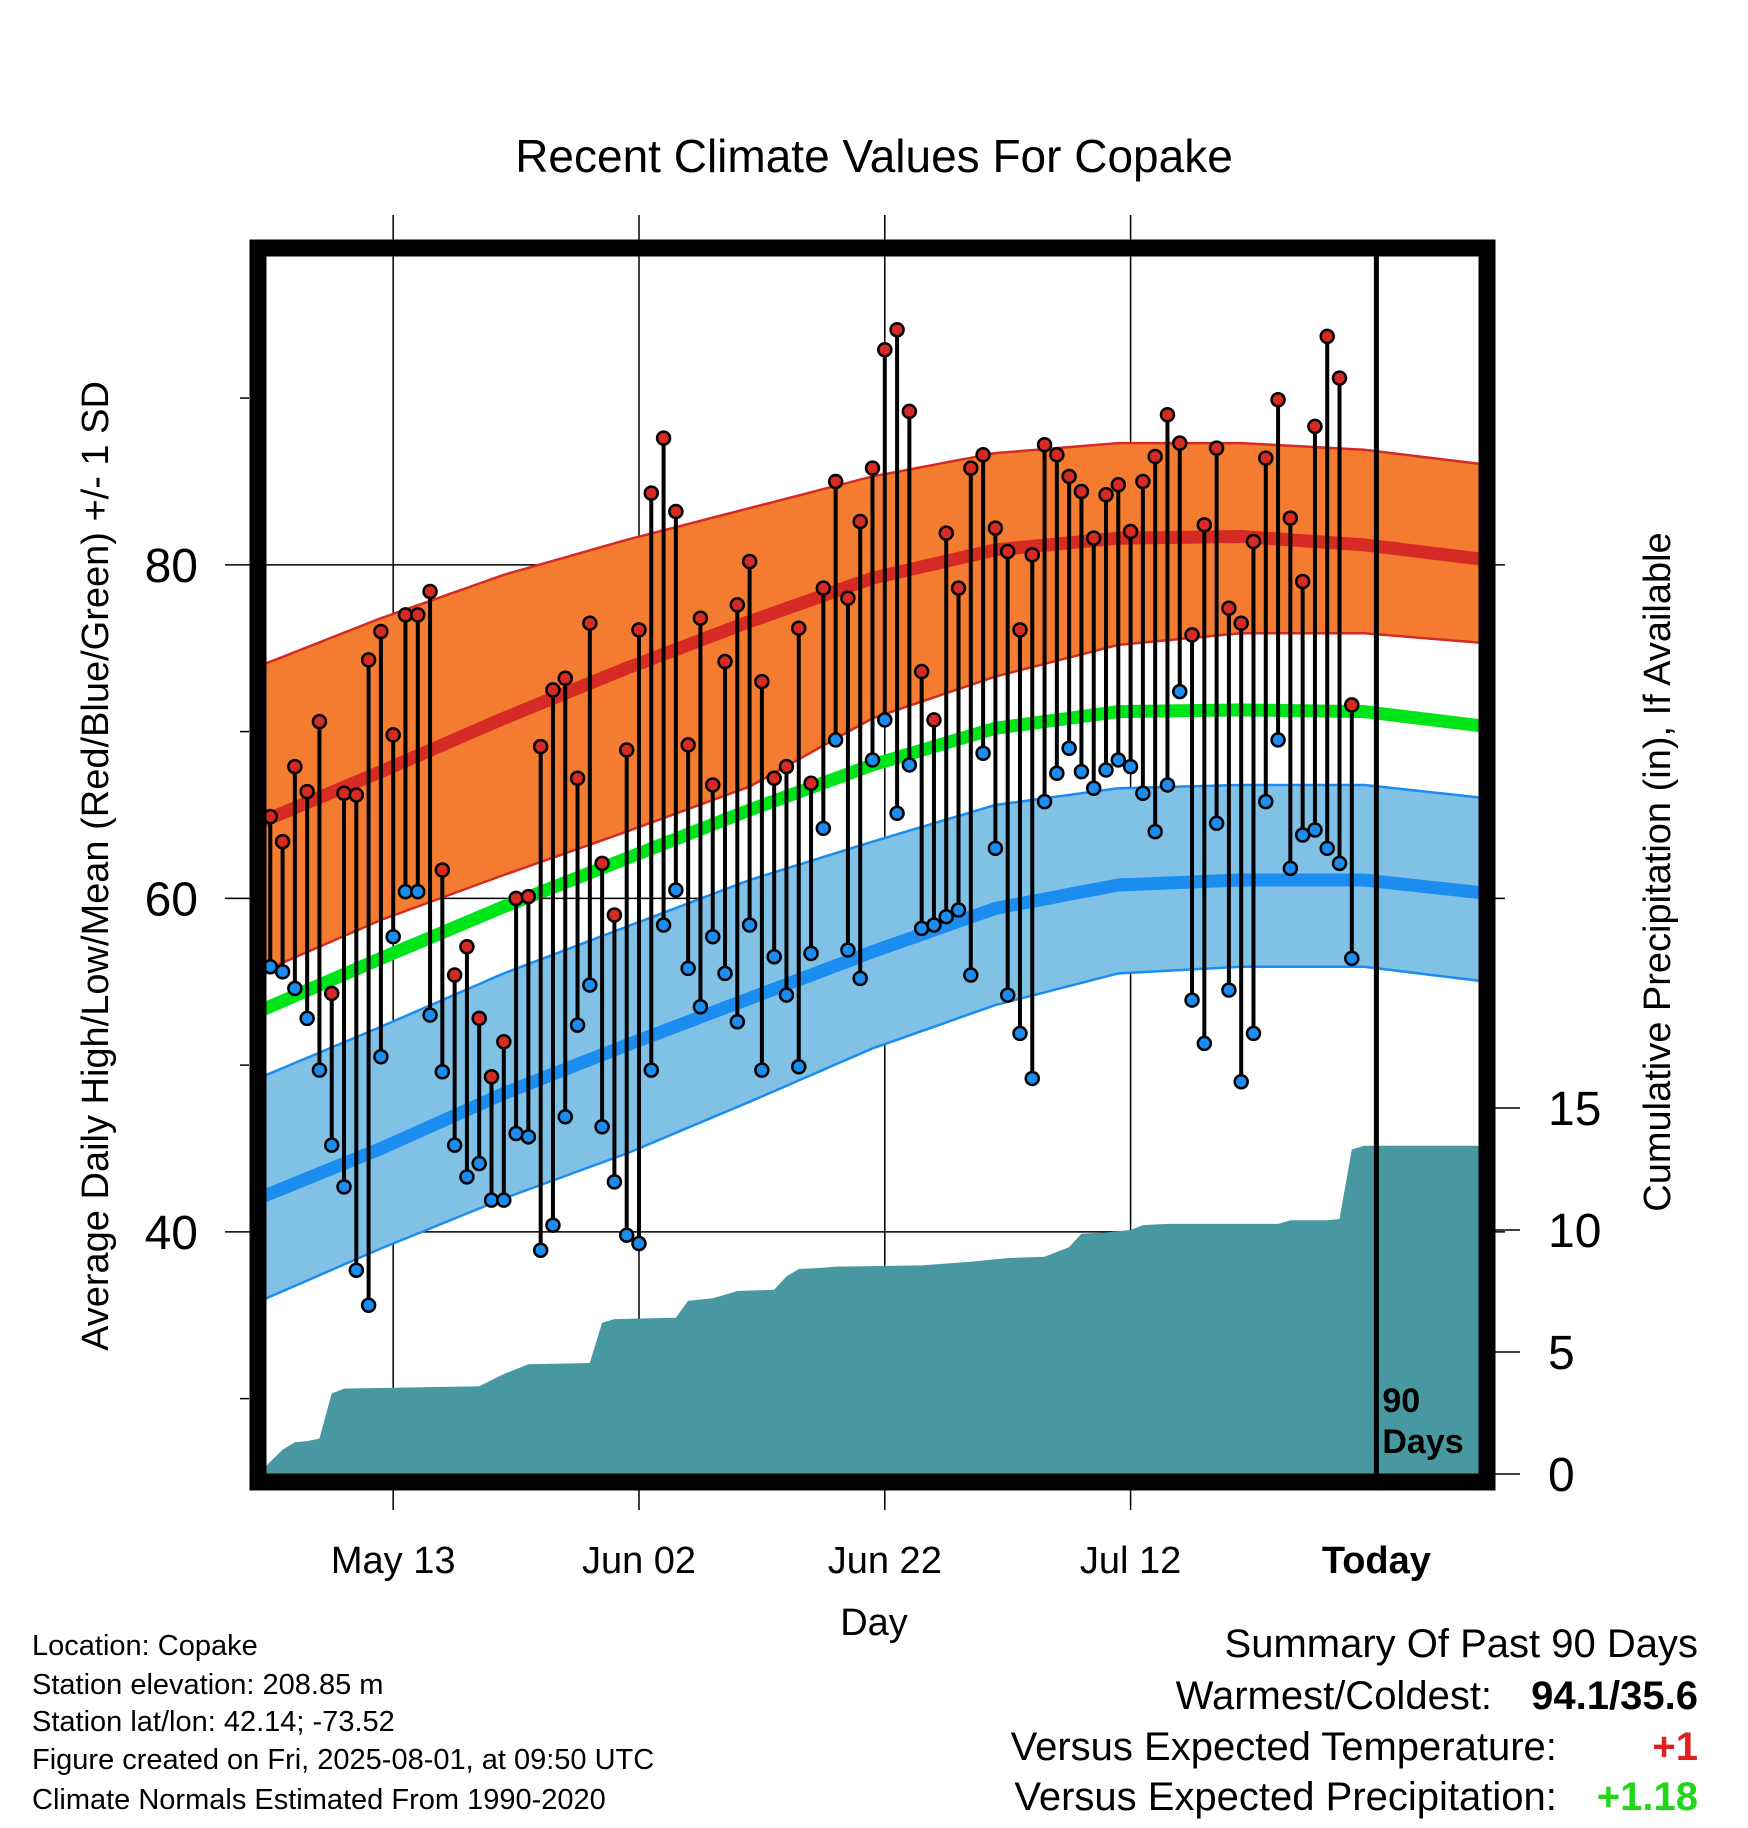 This screenshot has height=1828, width=1748. What do you see at coordinates (872, 1309) in the screenshot?
I see `cumulative-precipitation-area` at bounding box center [872, 1309].